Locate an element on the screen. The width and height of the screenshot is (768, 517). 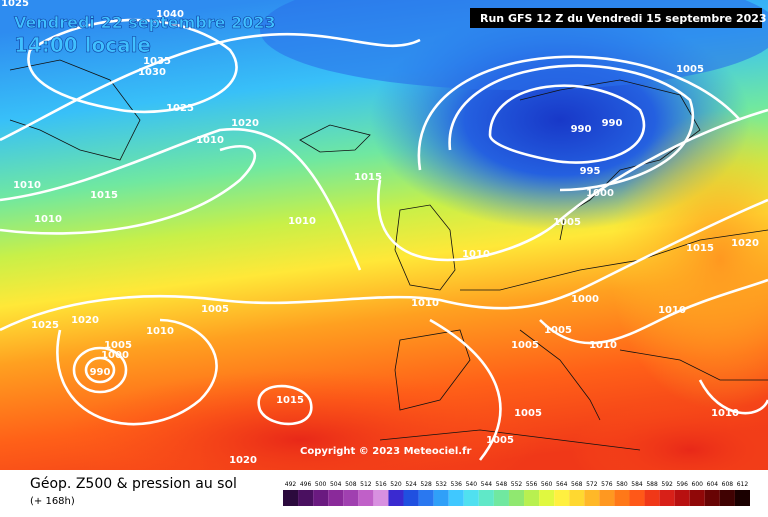
scale-label: 592 is located at coordinates (667, 484).